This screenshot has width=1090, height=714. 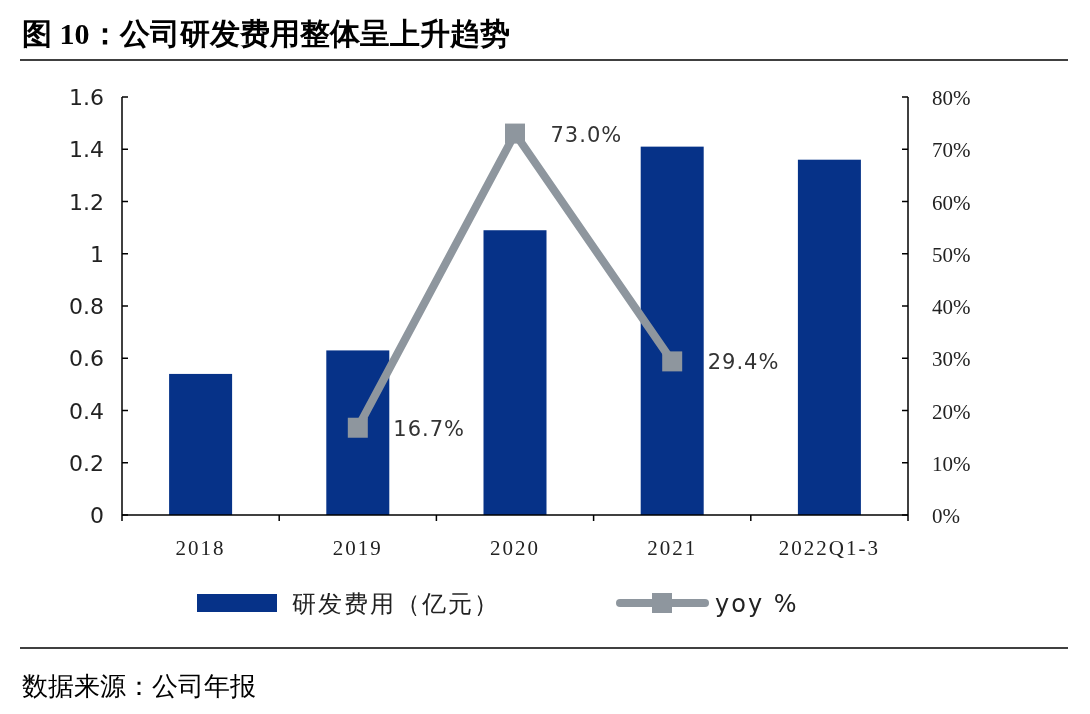 What do you see at coordinates (951, 359) in the screenshot?
I see `y2-tick-label: 30%` at bounding box center [951, 359].